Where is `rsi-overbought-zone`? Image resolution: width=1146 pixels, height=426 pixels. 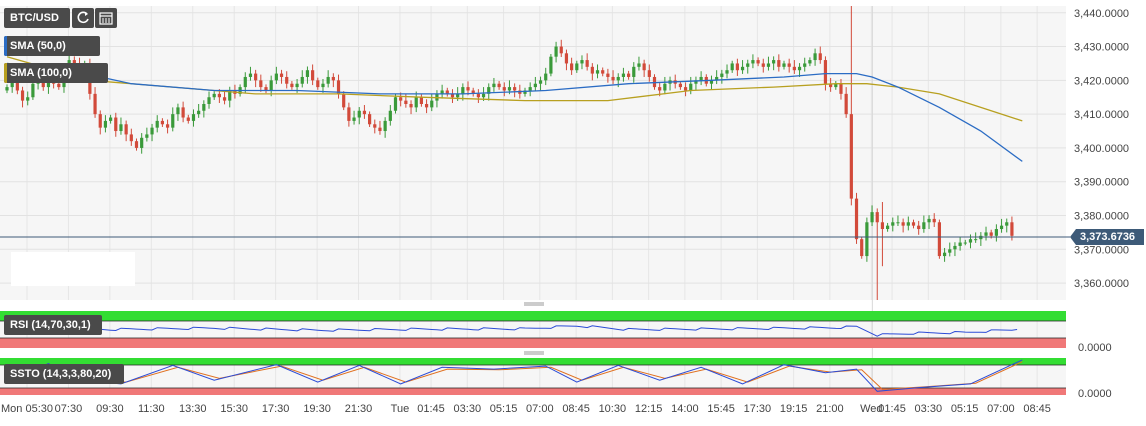 rsi-overbought-zone is located at coordinates (533, 316).